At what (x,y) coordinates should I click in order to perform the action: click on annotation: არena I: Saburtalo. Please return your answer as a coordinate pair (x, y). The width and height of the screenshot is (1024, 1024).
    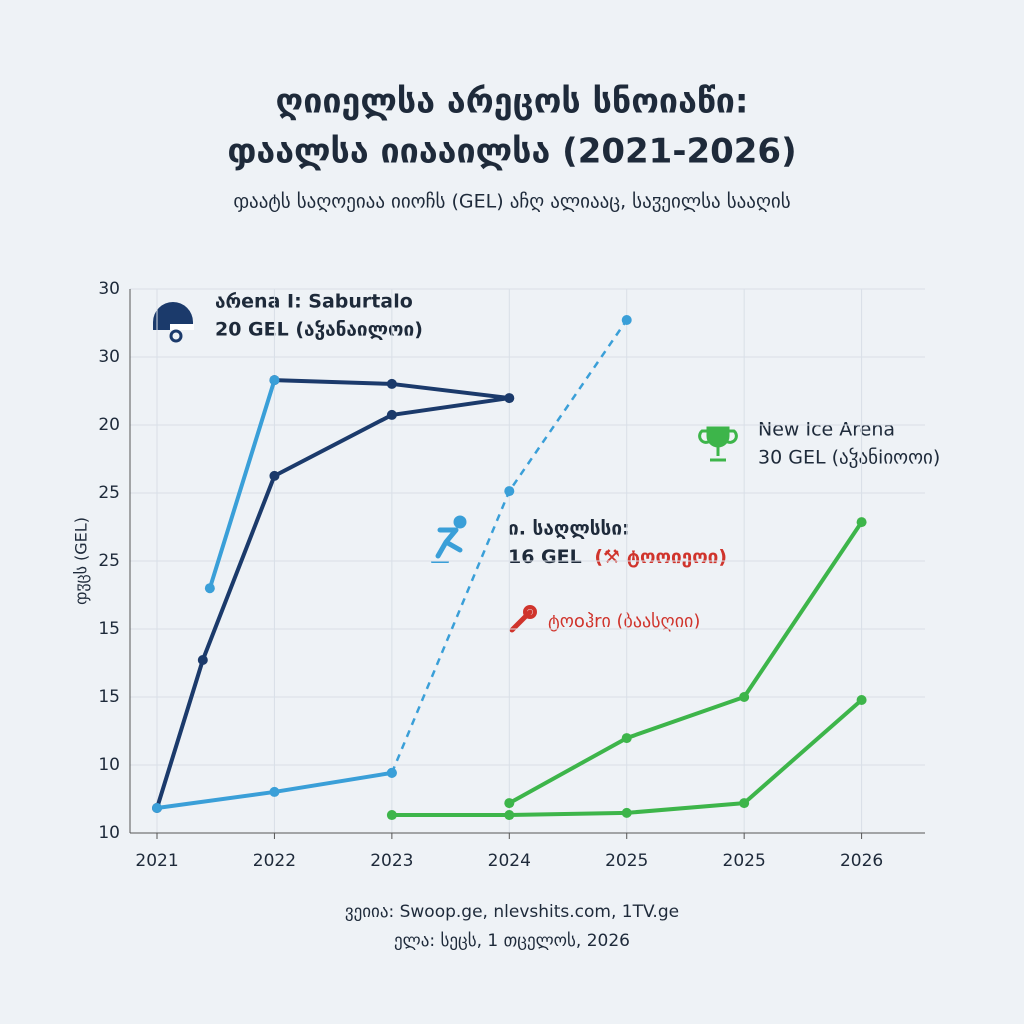
    Looking at the image, I should click on (314, 302).